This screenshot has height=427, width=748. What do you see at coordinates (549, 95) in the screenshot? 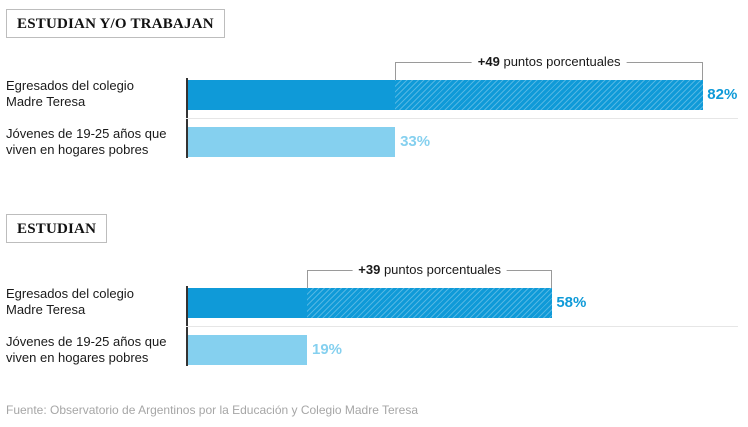
I see `chart-1-bar-egresados-difference` at bounding box center [549, 95].